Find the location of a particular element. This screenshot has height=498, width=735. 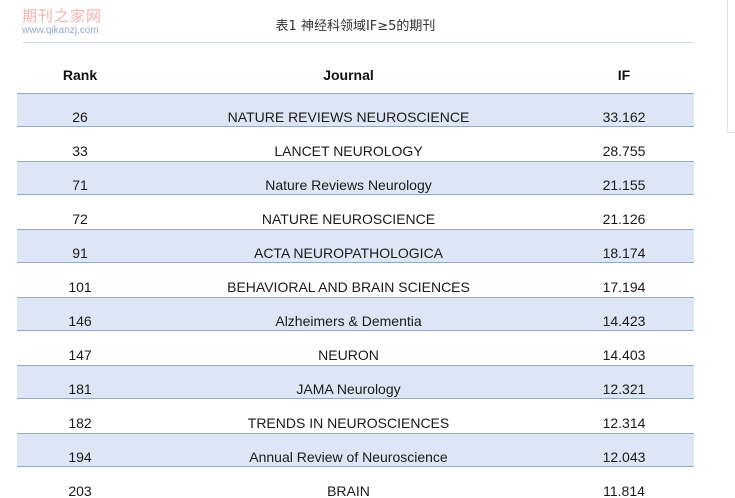

table-row: 147 NEURON 14.403 is located at coordinates (355, 348).